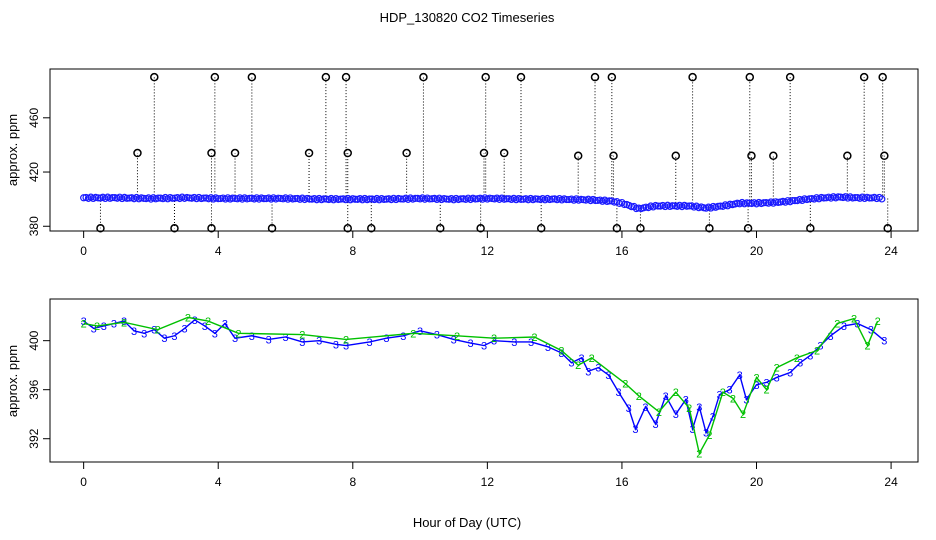  Describe the element at coordinates (352, 251) in the screenshot. I see `x-tick-label: 8` at that location.